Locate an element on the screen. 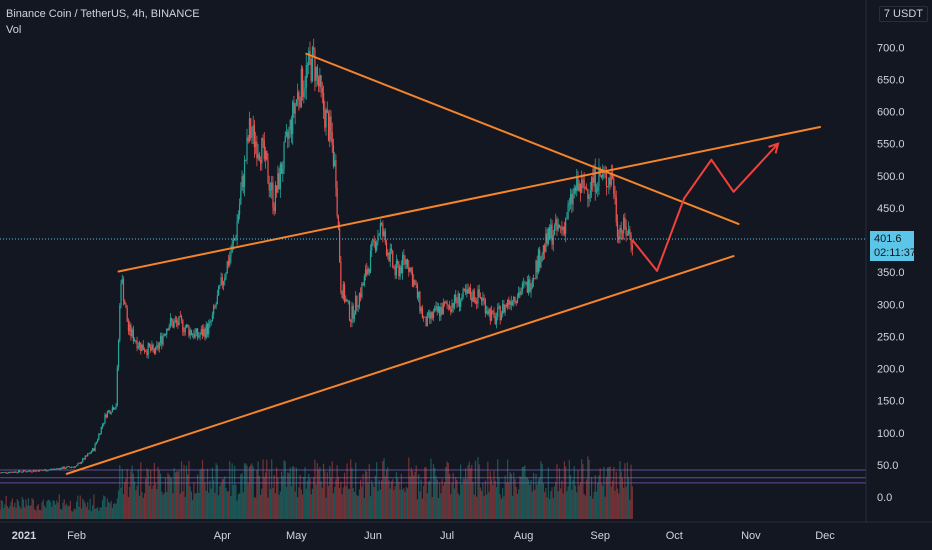 The image size is (932, 550). volume-indicator-label: Vol is located at coordinates (14, 30).